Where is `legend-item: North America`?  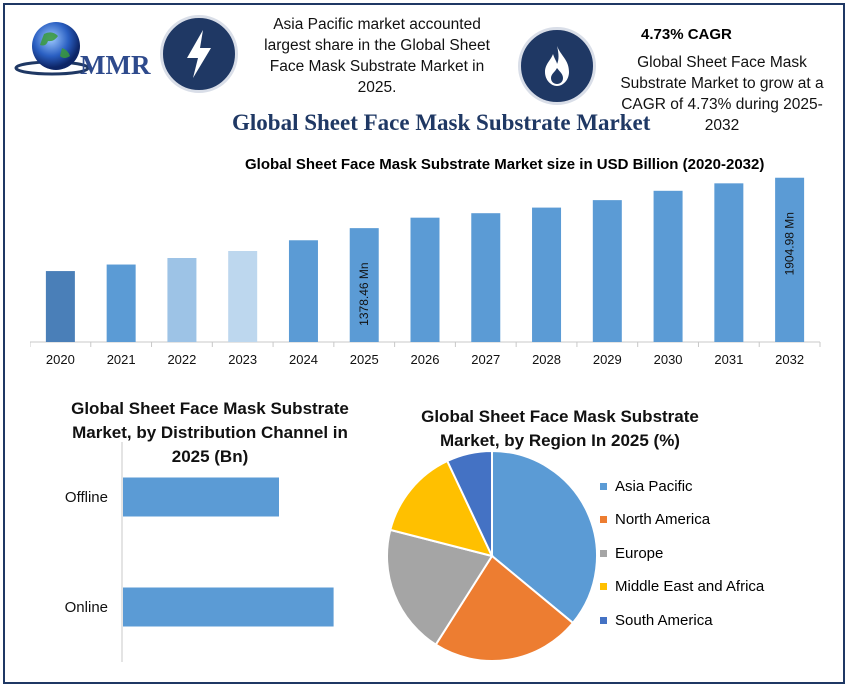
legend-item: North America is located at coordinates (682, 520).